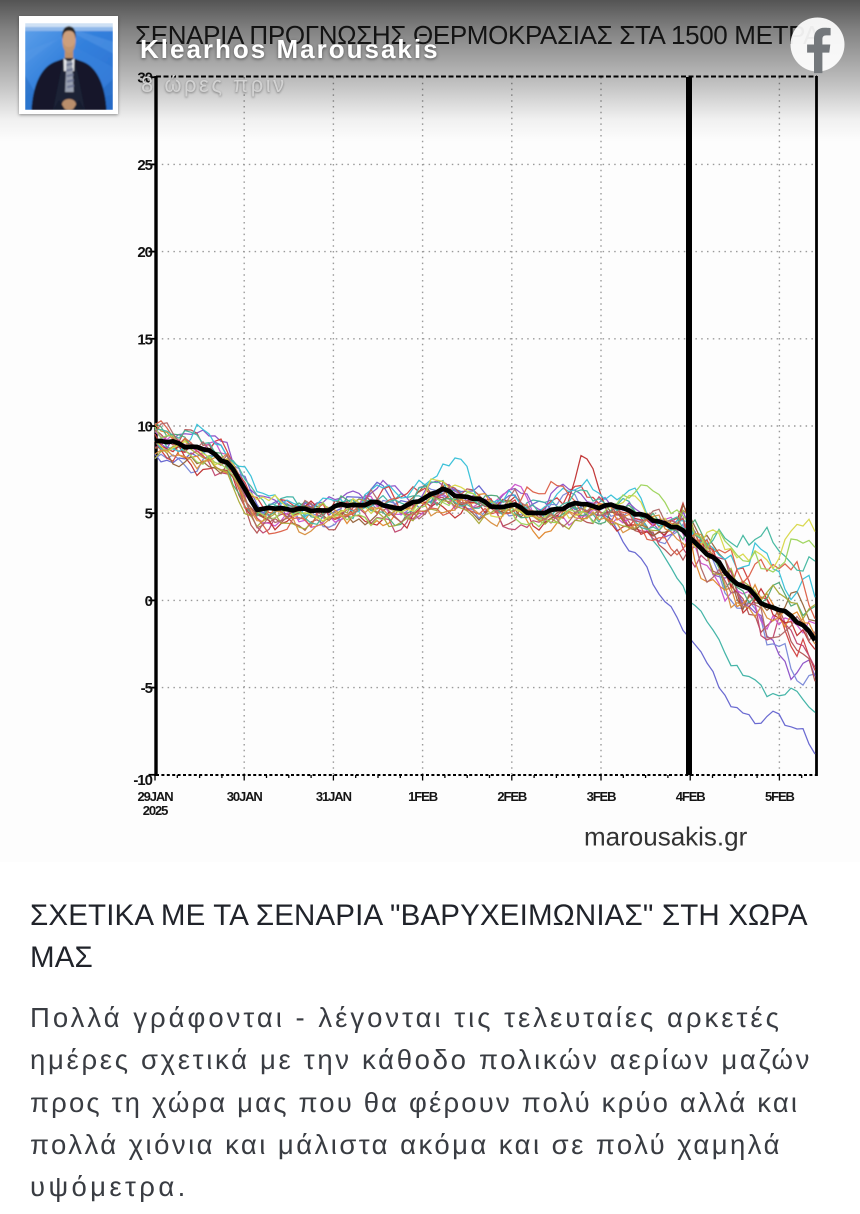 The width and height of the screenshot is (860, 1214). What do you see at coordinates (512, 796) in the screenshot?
I see `svg-text: 2FEB` at bounding box center [512, 796].